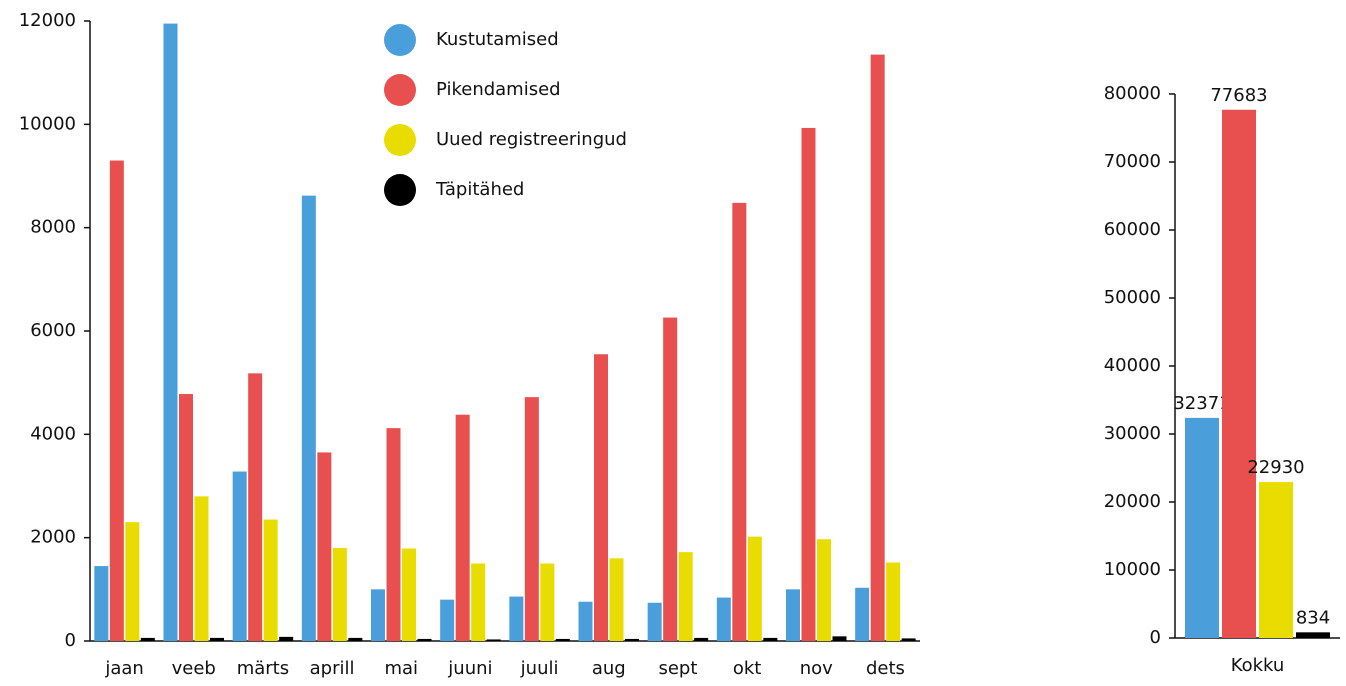  What do you see at coordinates (1132, 229) in the screenshot?
I see `y-tick-label: 60000` at bounding box center [1132, 229].